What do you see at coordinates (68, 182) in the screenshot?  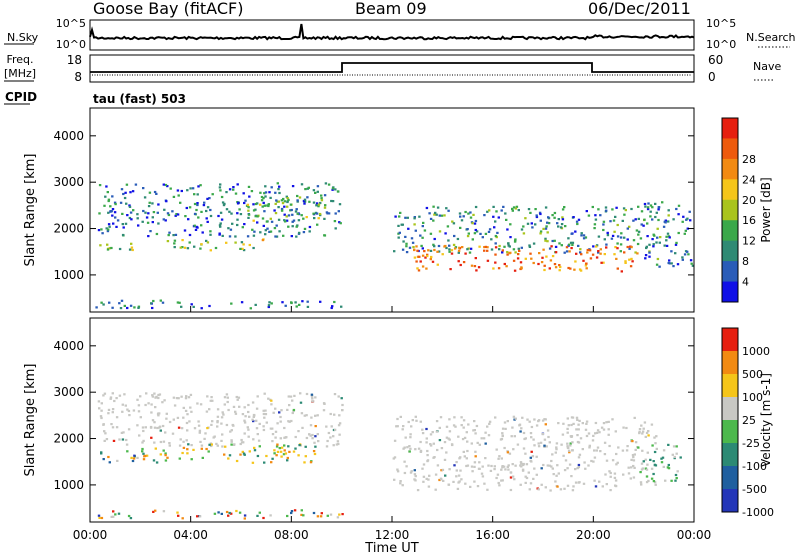 I see `range-tick-label: 3000` at bounding box center [68, 182].